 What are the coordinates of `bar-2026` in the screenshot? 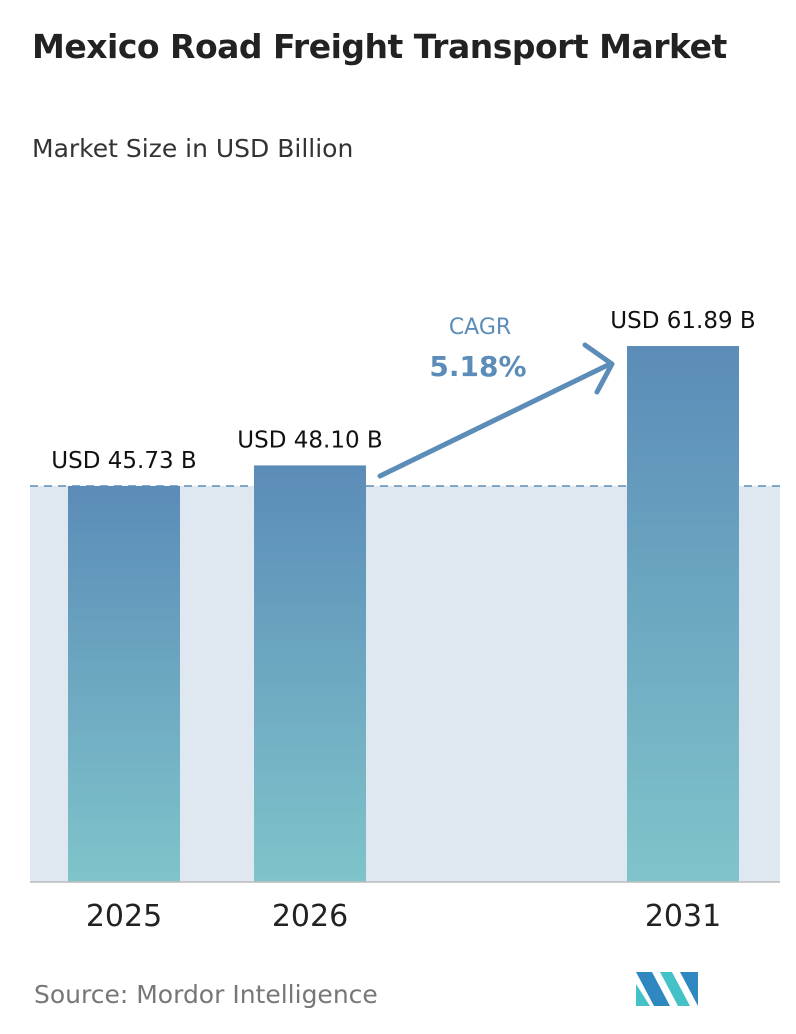 It's located at (310, 673).